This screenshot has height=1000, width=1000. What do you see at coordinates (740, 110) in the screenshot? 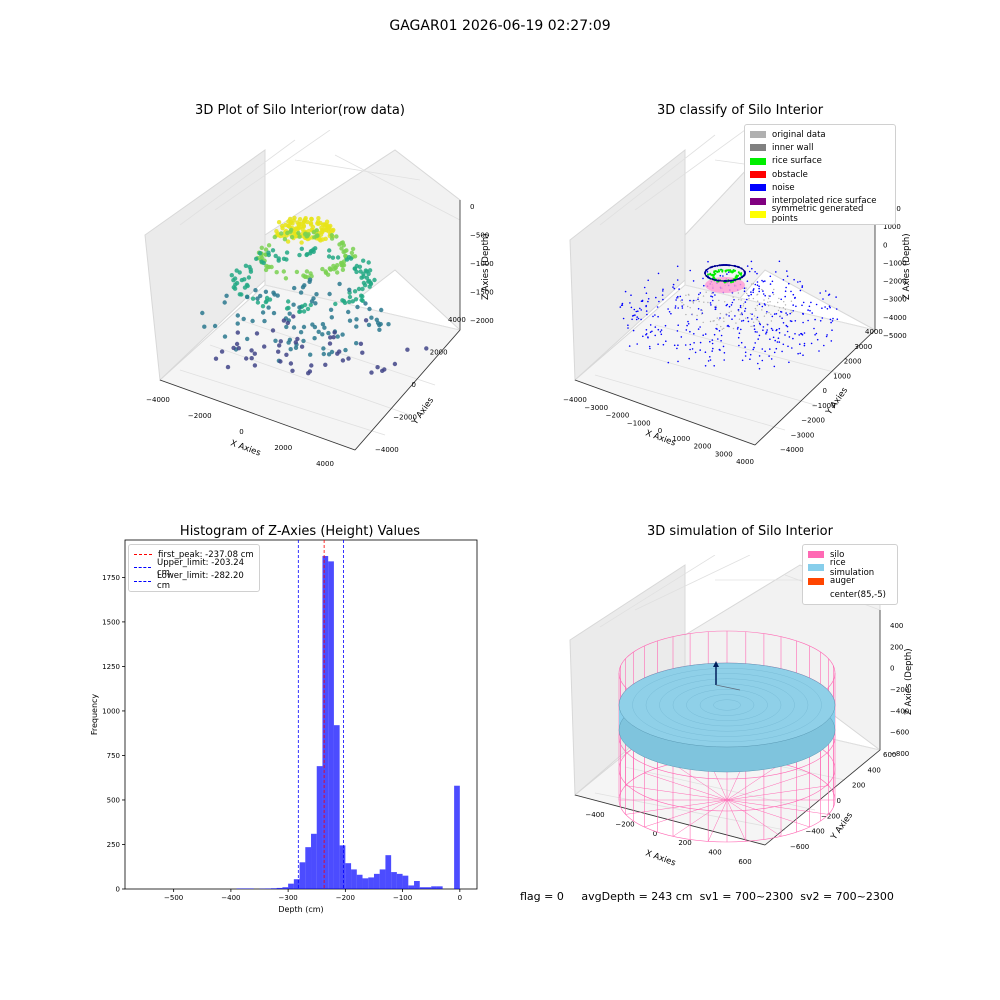
I see `classify-panel-title: 3D classify of Silo Interior` at bounding box center [740, 110].